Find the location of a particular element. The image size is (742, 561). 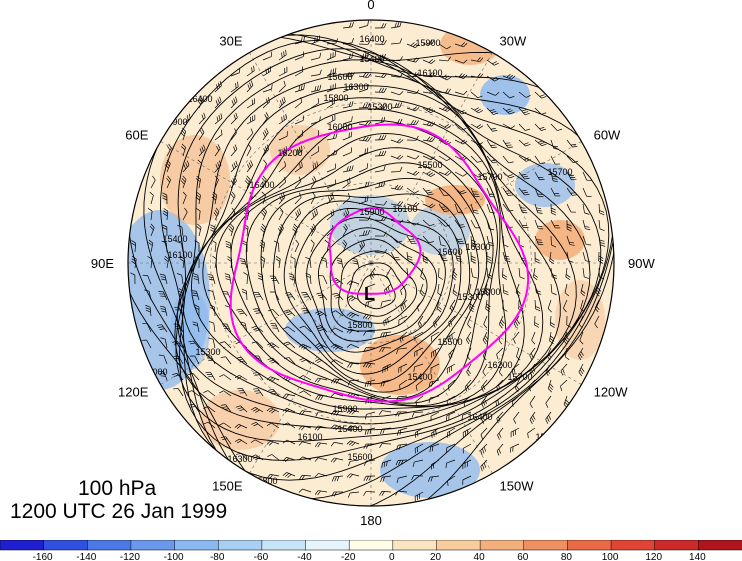

longitude-label: 150W is located at coordinates (517, 486).